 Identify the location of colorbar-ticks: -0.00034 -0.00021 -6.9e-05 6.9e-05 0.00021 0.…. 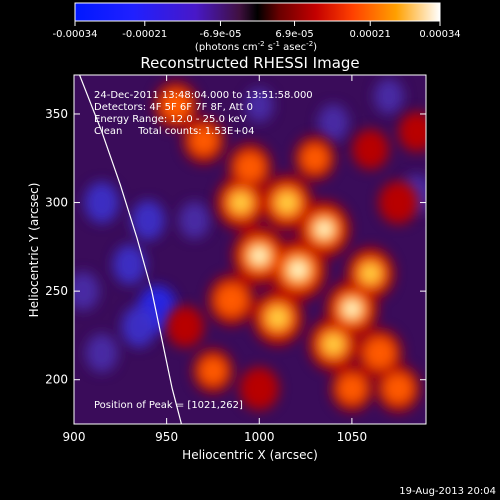
(257, 30).